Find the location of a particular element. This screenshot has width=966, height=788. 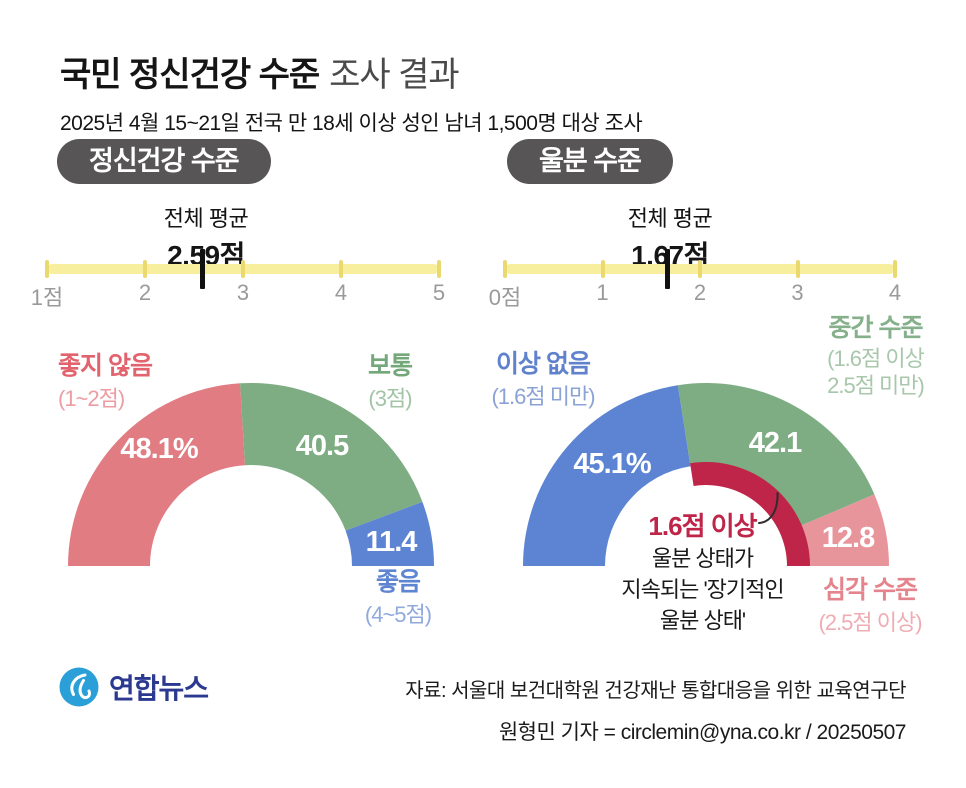

annotation-line-1: 울분 상태가 is located at coordinates (702, 558).